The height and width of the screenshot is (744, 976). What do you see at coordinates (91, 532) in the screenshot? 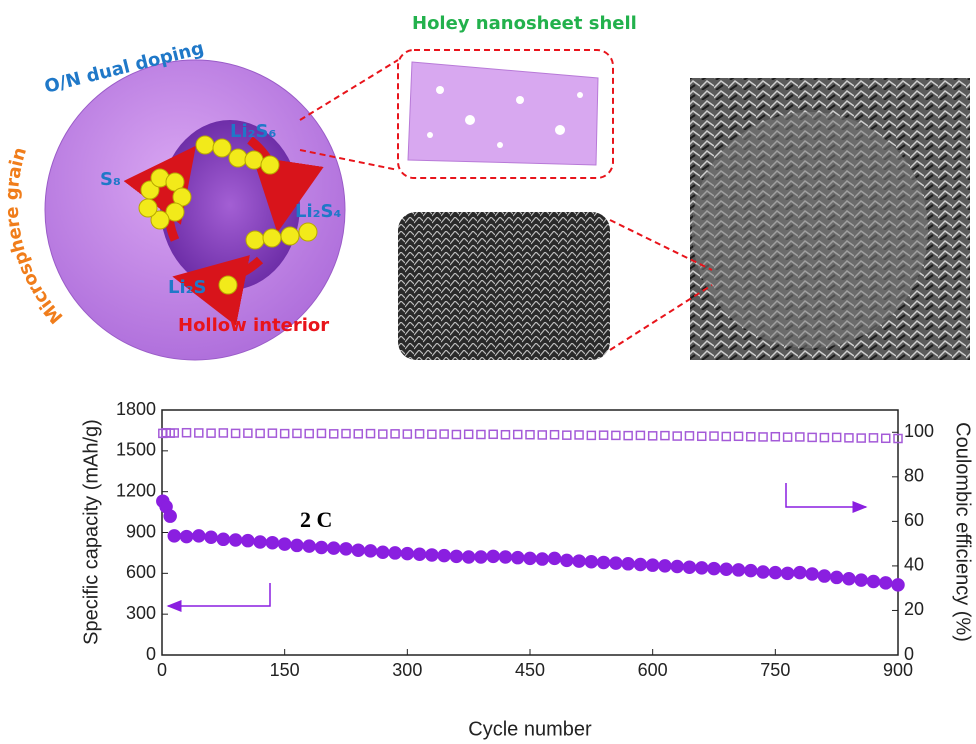
I see `y-axis-label: Specific capacity (mAh/g)` at bounding box center [91, 532].